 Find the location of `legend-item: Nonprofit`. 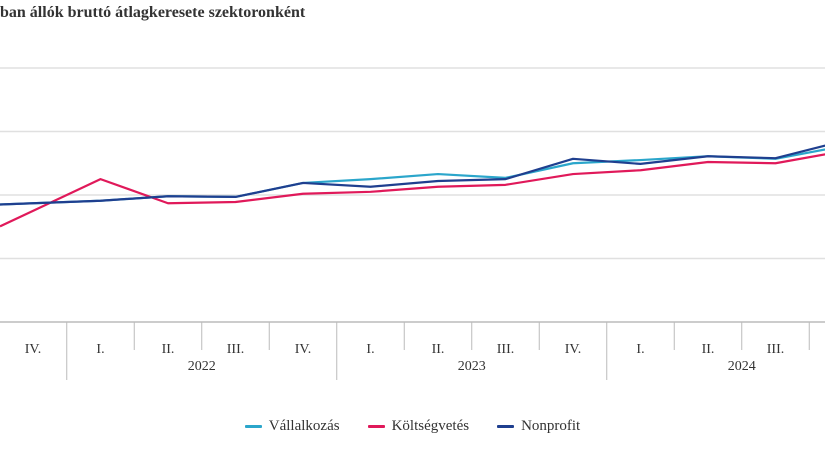

legend-item: Nonprofit is located at coordinates (538, 426).